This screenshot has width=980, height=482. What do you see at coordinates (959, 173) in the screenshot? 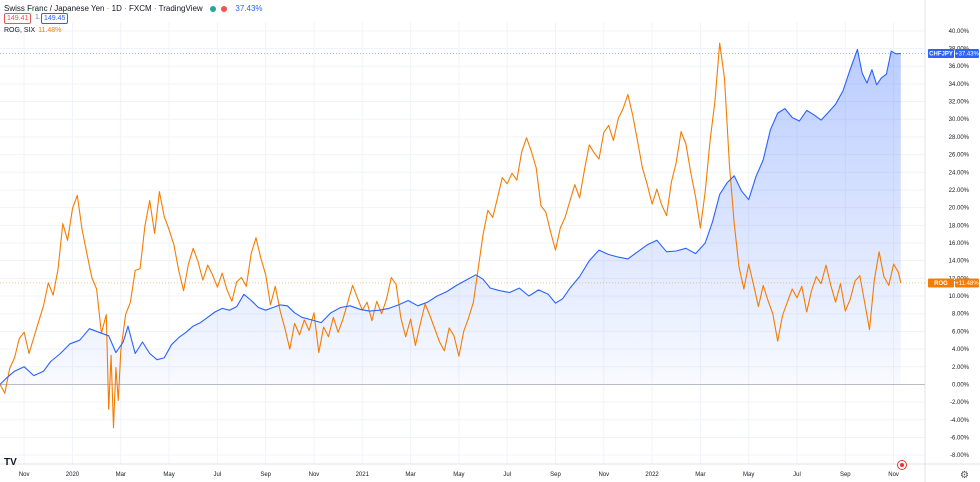
I see `y-tick-label: 24.00%` at bounding box center [959, 173].